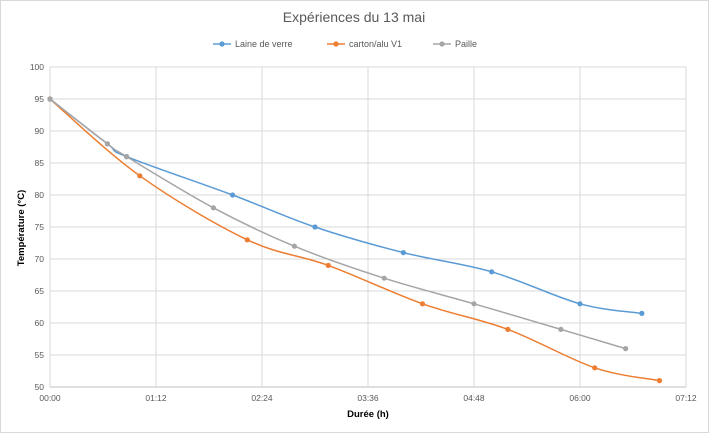 The image size is (709, 433). Describe the element at coordinates (50, 398) in the screenshot. I see `x-tick-label: 00:00` at that location.